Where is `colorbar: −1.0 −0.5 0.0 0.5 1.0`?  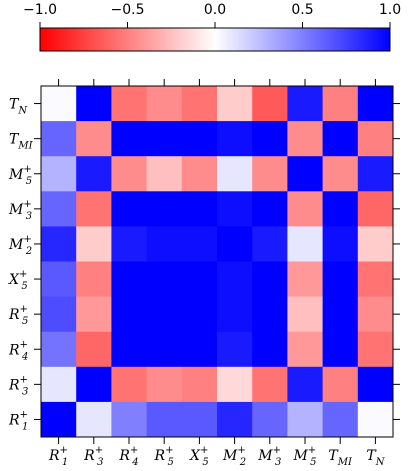
colorbar: −1.0 −0.5 0.0 0.5 1.0 is located at coordinates (212, 27).